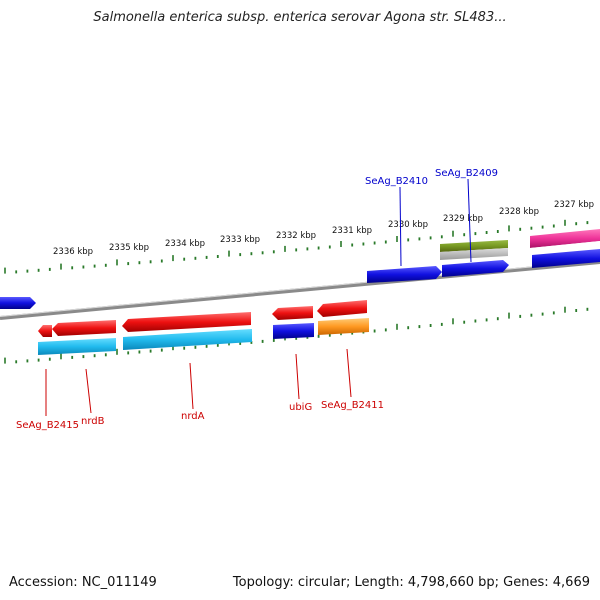 The width and height of the screenshot is (600, 600). I want to click on leader-seag-b2410, so click(400, 226).